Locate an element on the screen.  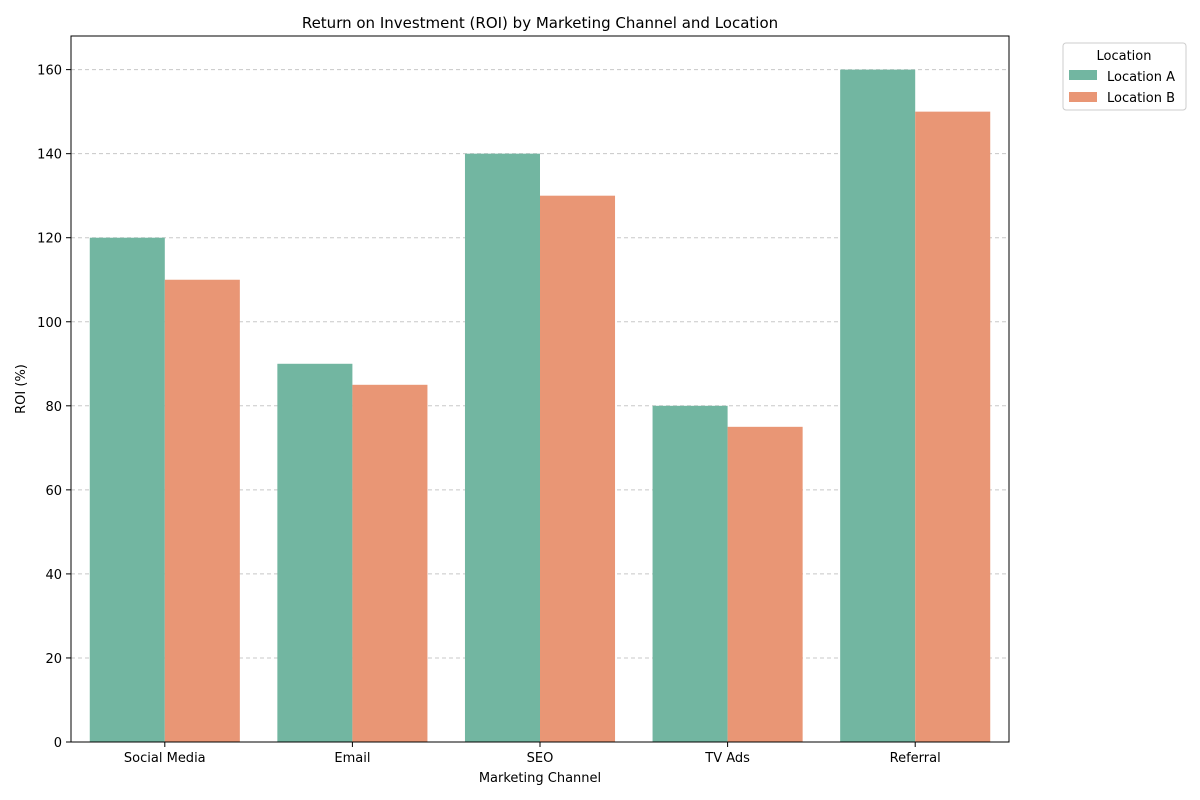
bar-location-a-email is located at coordinates (315, 552).